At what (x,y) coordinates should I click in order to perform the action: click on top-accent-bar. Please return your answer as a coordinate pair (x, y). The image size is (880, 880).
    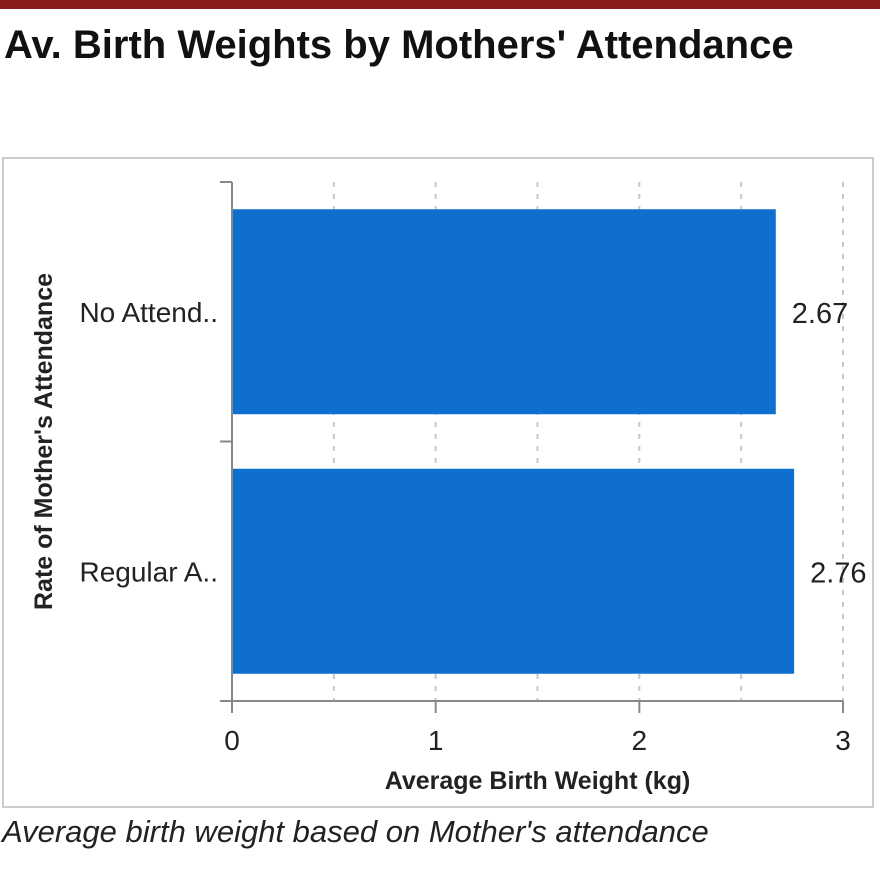
    Looking at the image, I should click on (440, 4).